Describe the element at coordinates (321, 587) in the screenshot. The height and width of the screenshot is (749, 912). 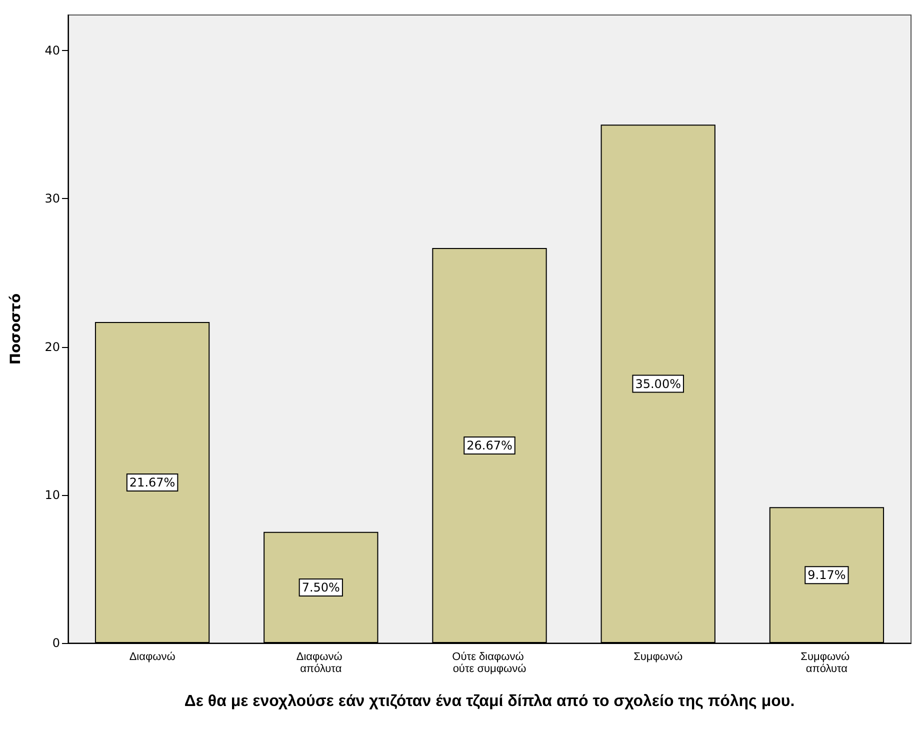
I see `data-label: 7.50%` at that location.